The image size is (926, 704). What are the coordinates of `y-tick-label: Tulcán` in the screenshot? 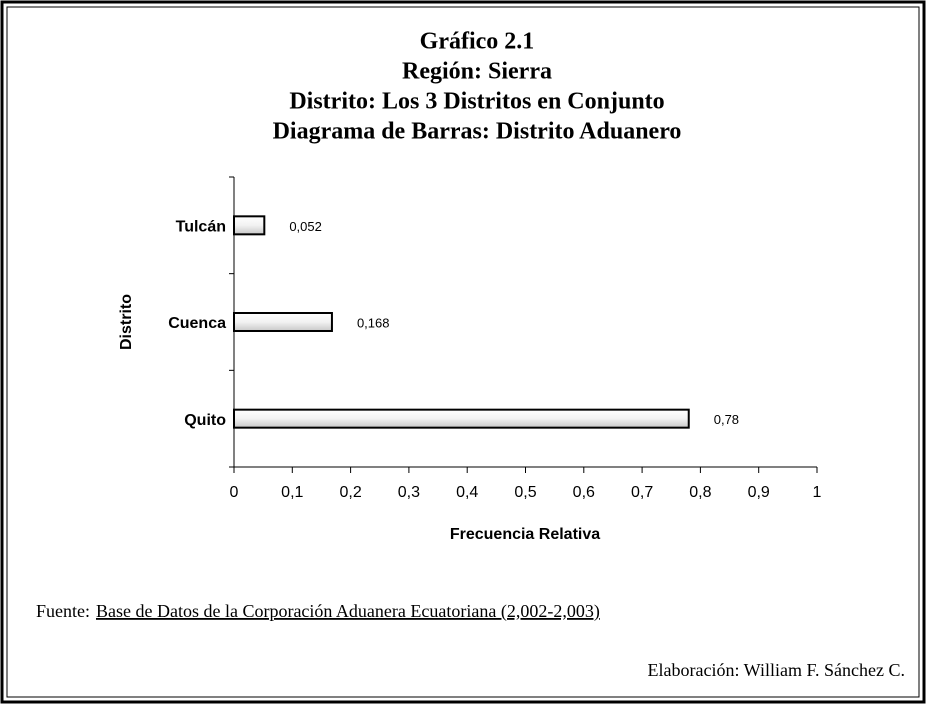 It's located at (201, 227).